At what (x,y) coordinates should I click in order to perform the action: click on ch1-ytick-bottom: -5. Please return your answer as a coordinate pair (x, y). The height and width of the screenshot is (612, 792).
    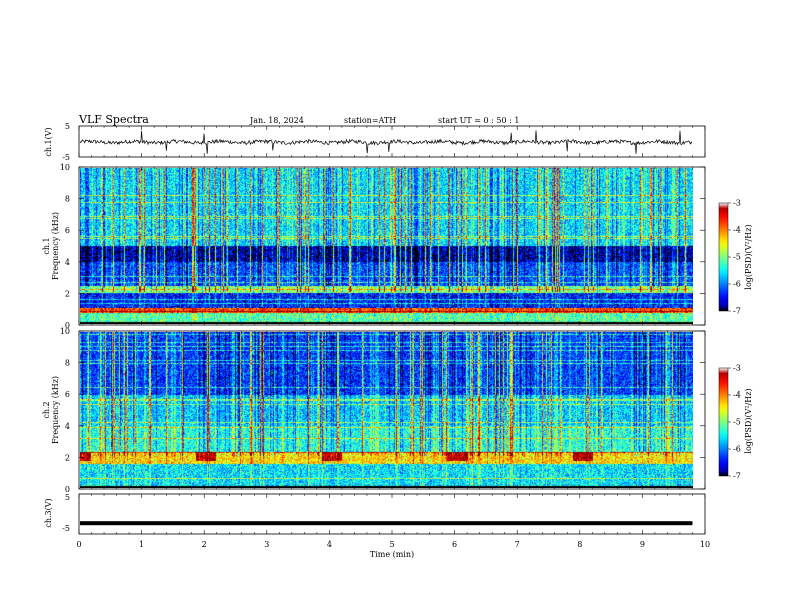
    Looking at the image, I should click on (66, 157).